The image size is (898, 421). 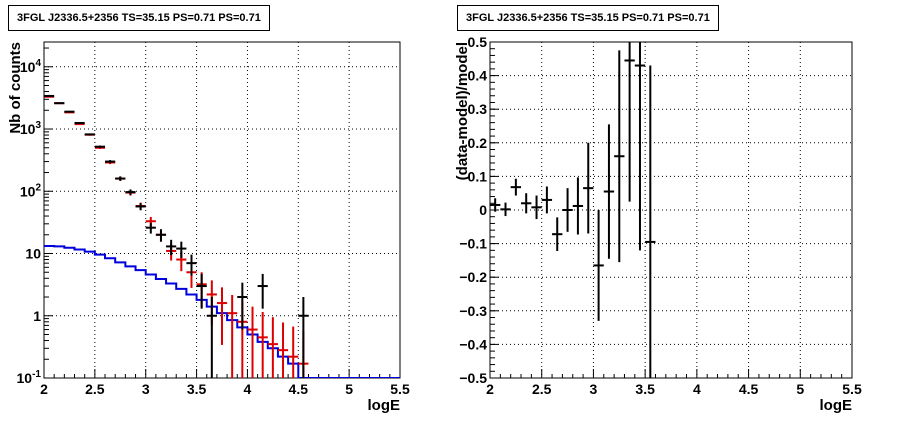 What do you see at coordinates (478, 176) in the screenshot?
I see `y-tick-label: 0.1` at bounding box center [478, 176].